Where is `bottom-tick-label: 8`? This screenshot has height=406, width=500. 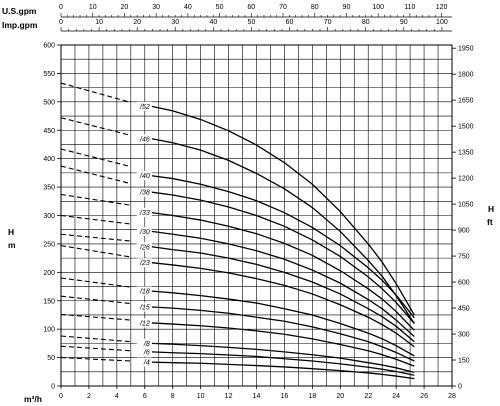 bottom-tick-label: 8 is located at coordinates (173, 396).